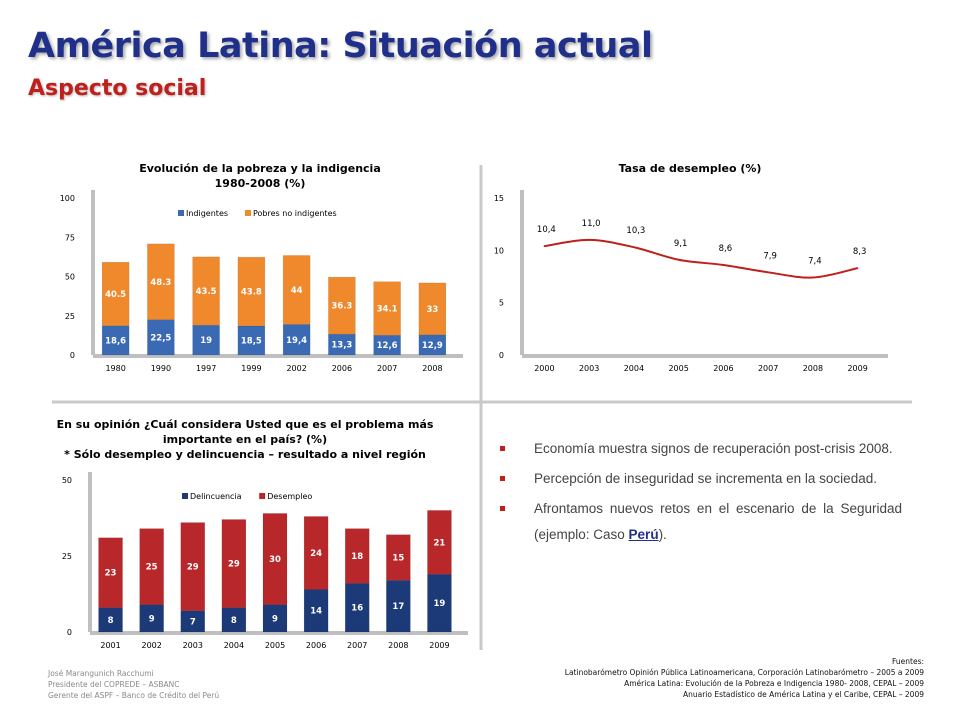 This screenshot has width=960, height=720. Describe the element at coordinates (723, 368) in the screenshot. I see `unemployment-x-tick-label: 2006` at that location.